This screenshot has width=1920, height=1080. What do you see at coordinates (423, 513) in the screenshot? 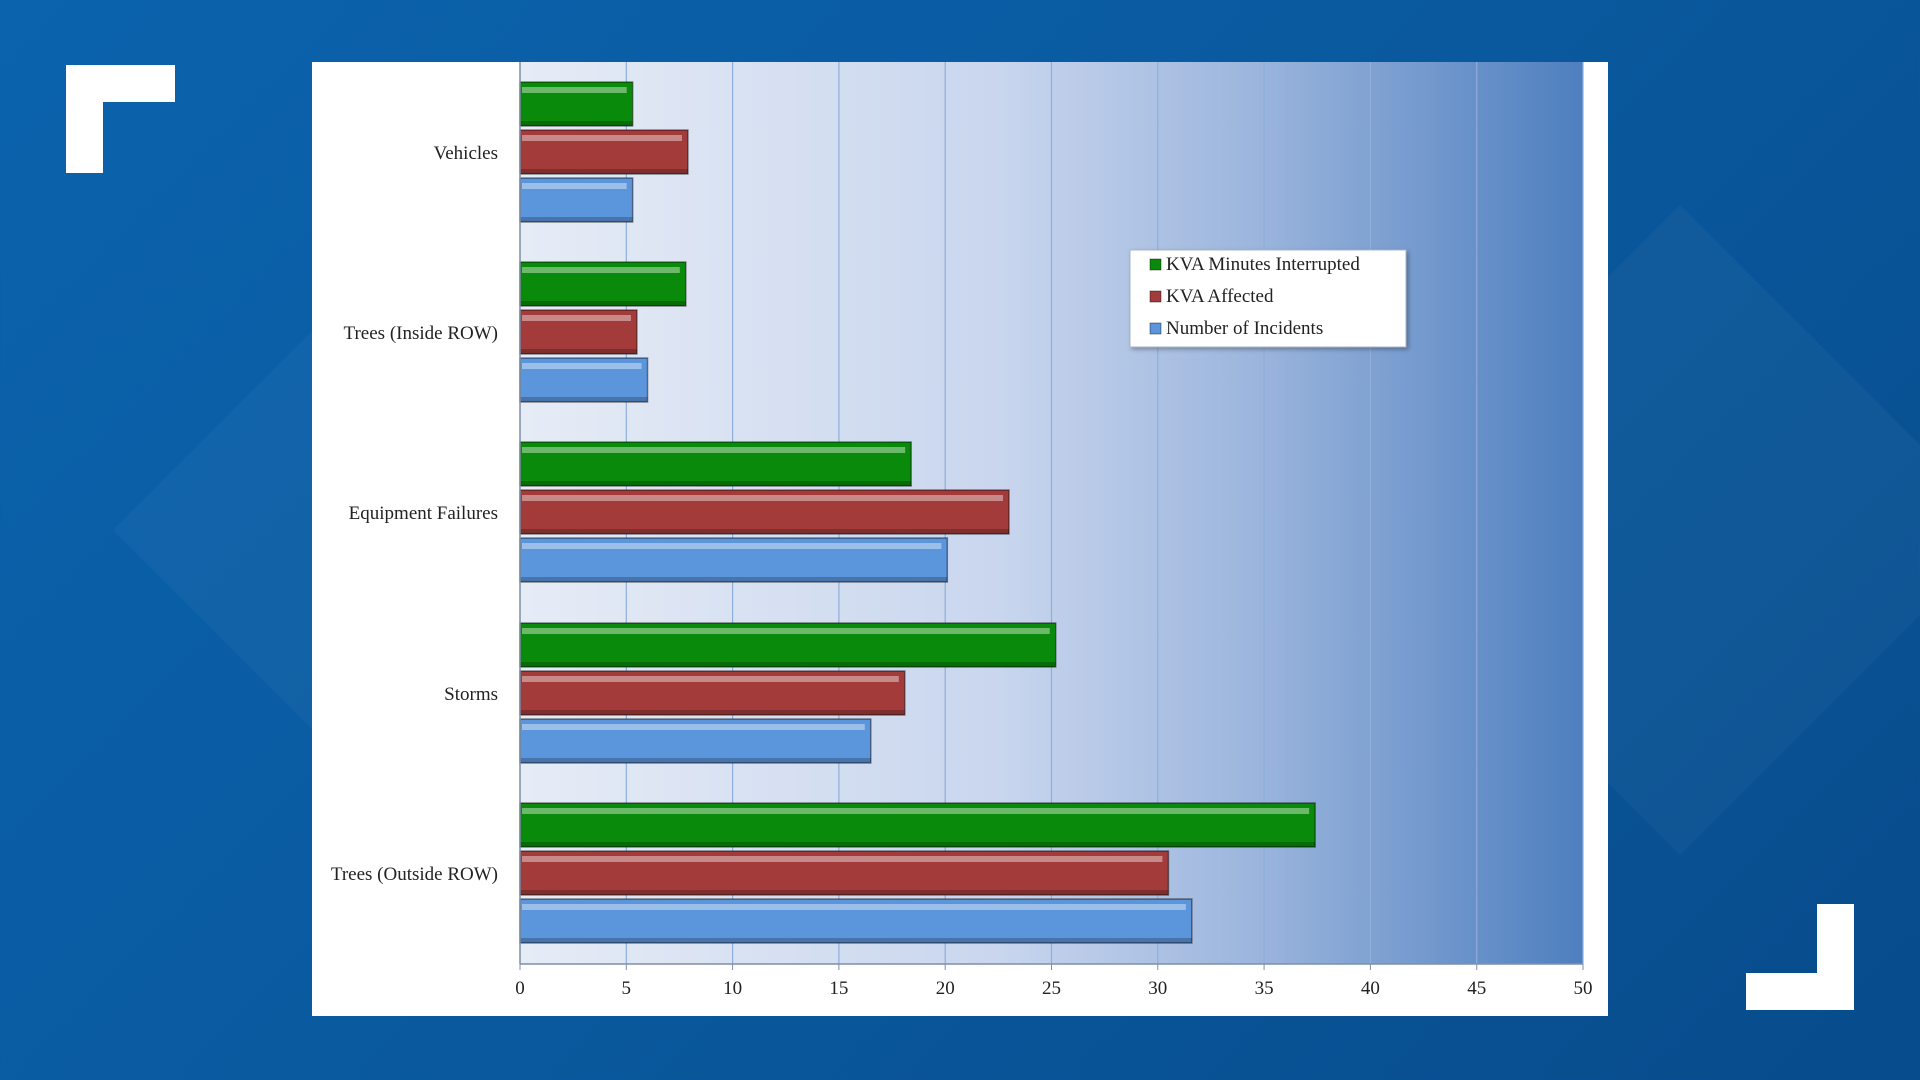
I see `category-label: Equipment Failures` at bounding box center [423, 513].